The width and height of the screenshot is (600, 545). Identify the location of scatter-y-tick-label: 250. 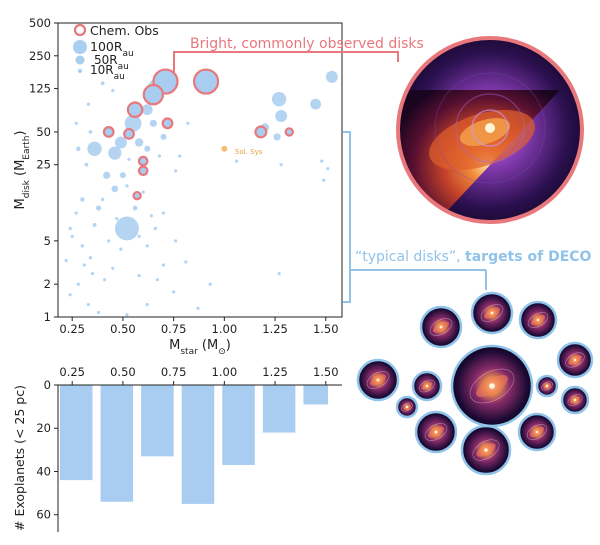
(40, 56).